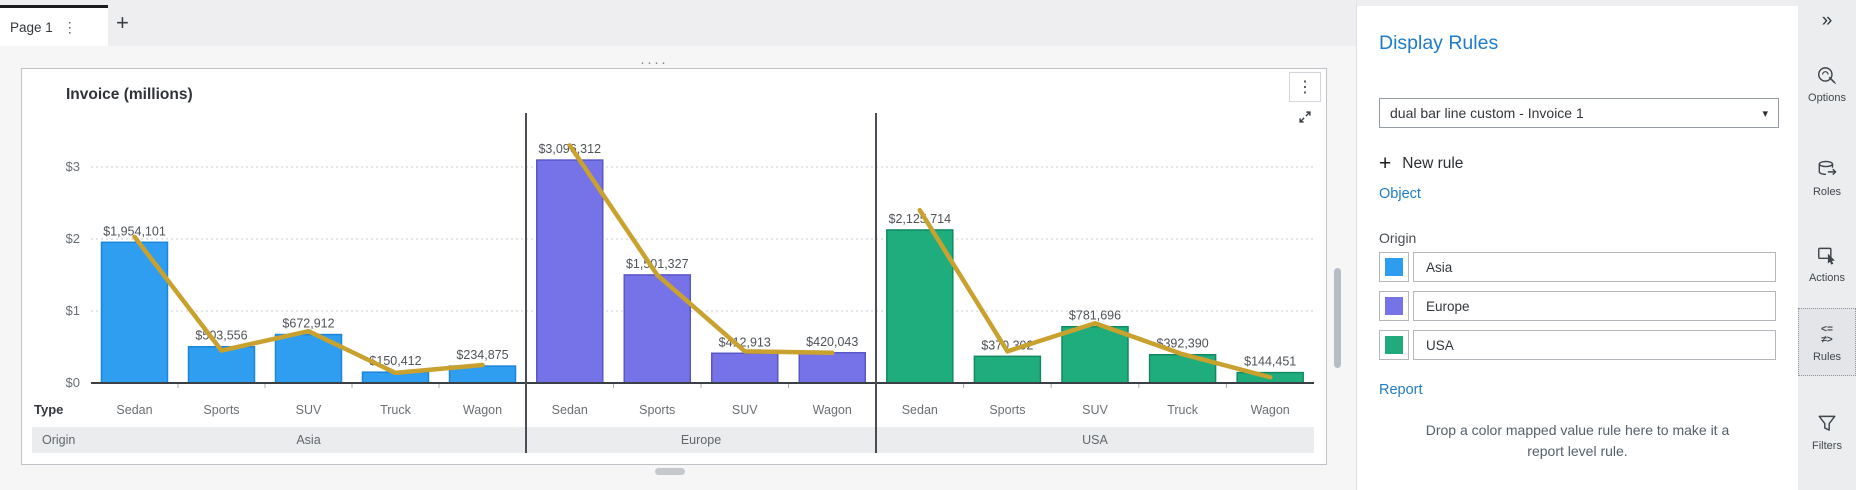  Describe the element at coordinates (1827, 432) in the screenshot. I see `sidebar-item-filters: Filters` at that location.